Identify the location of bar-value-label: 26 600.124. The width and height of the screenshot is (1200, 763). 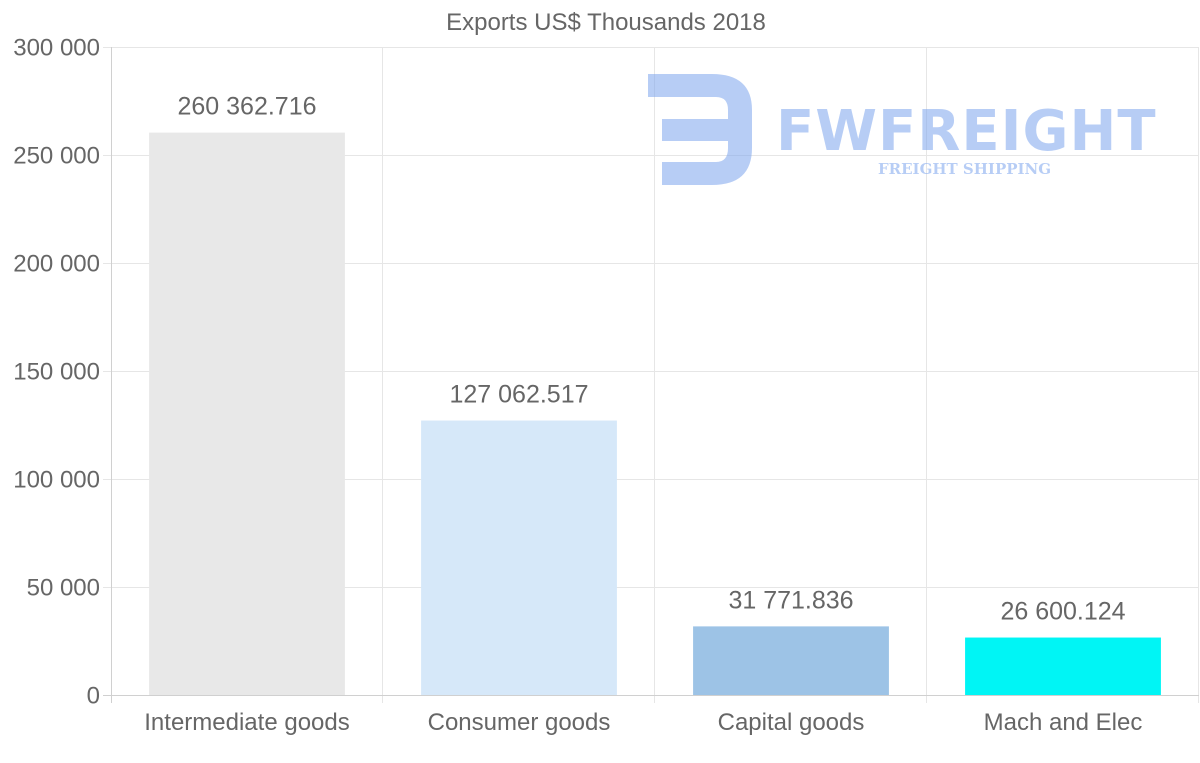
(1062, 612).